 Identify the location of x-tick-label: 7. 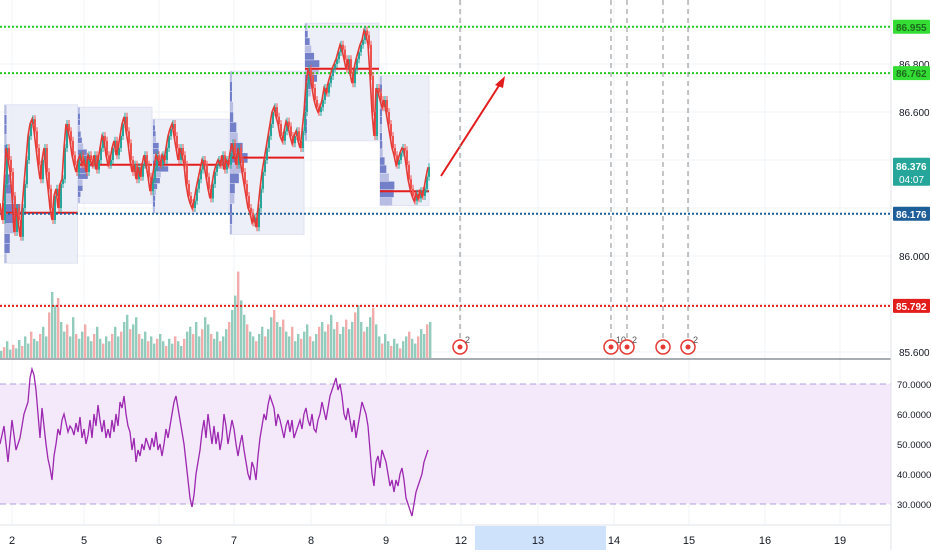
(234, 541).